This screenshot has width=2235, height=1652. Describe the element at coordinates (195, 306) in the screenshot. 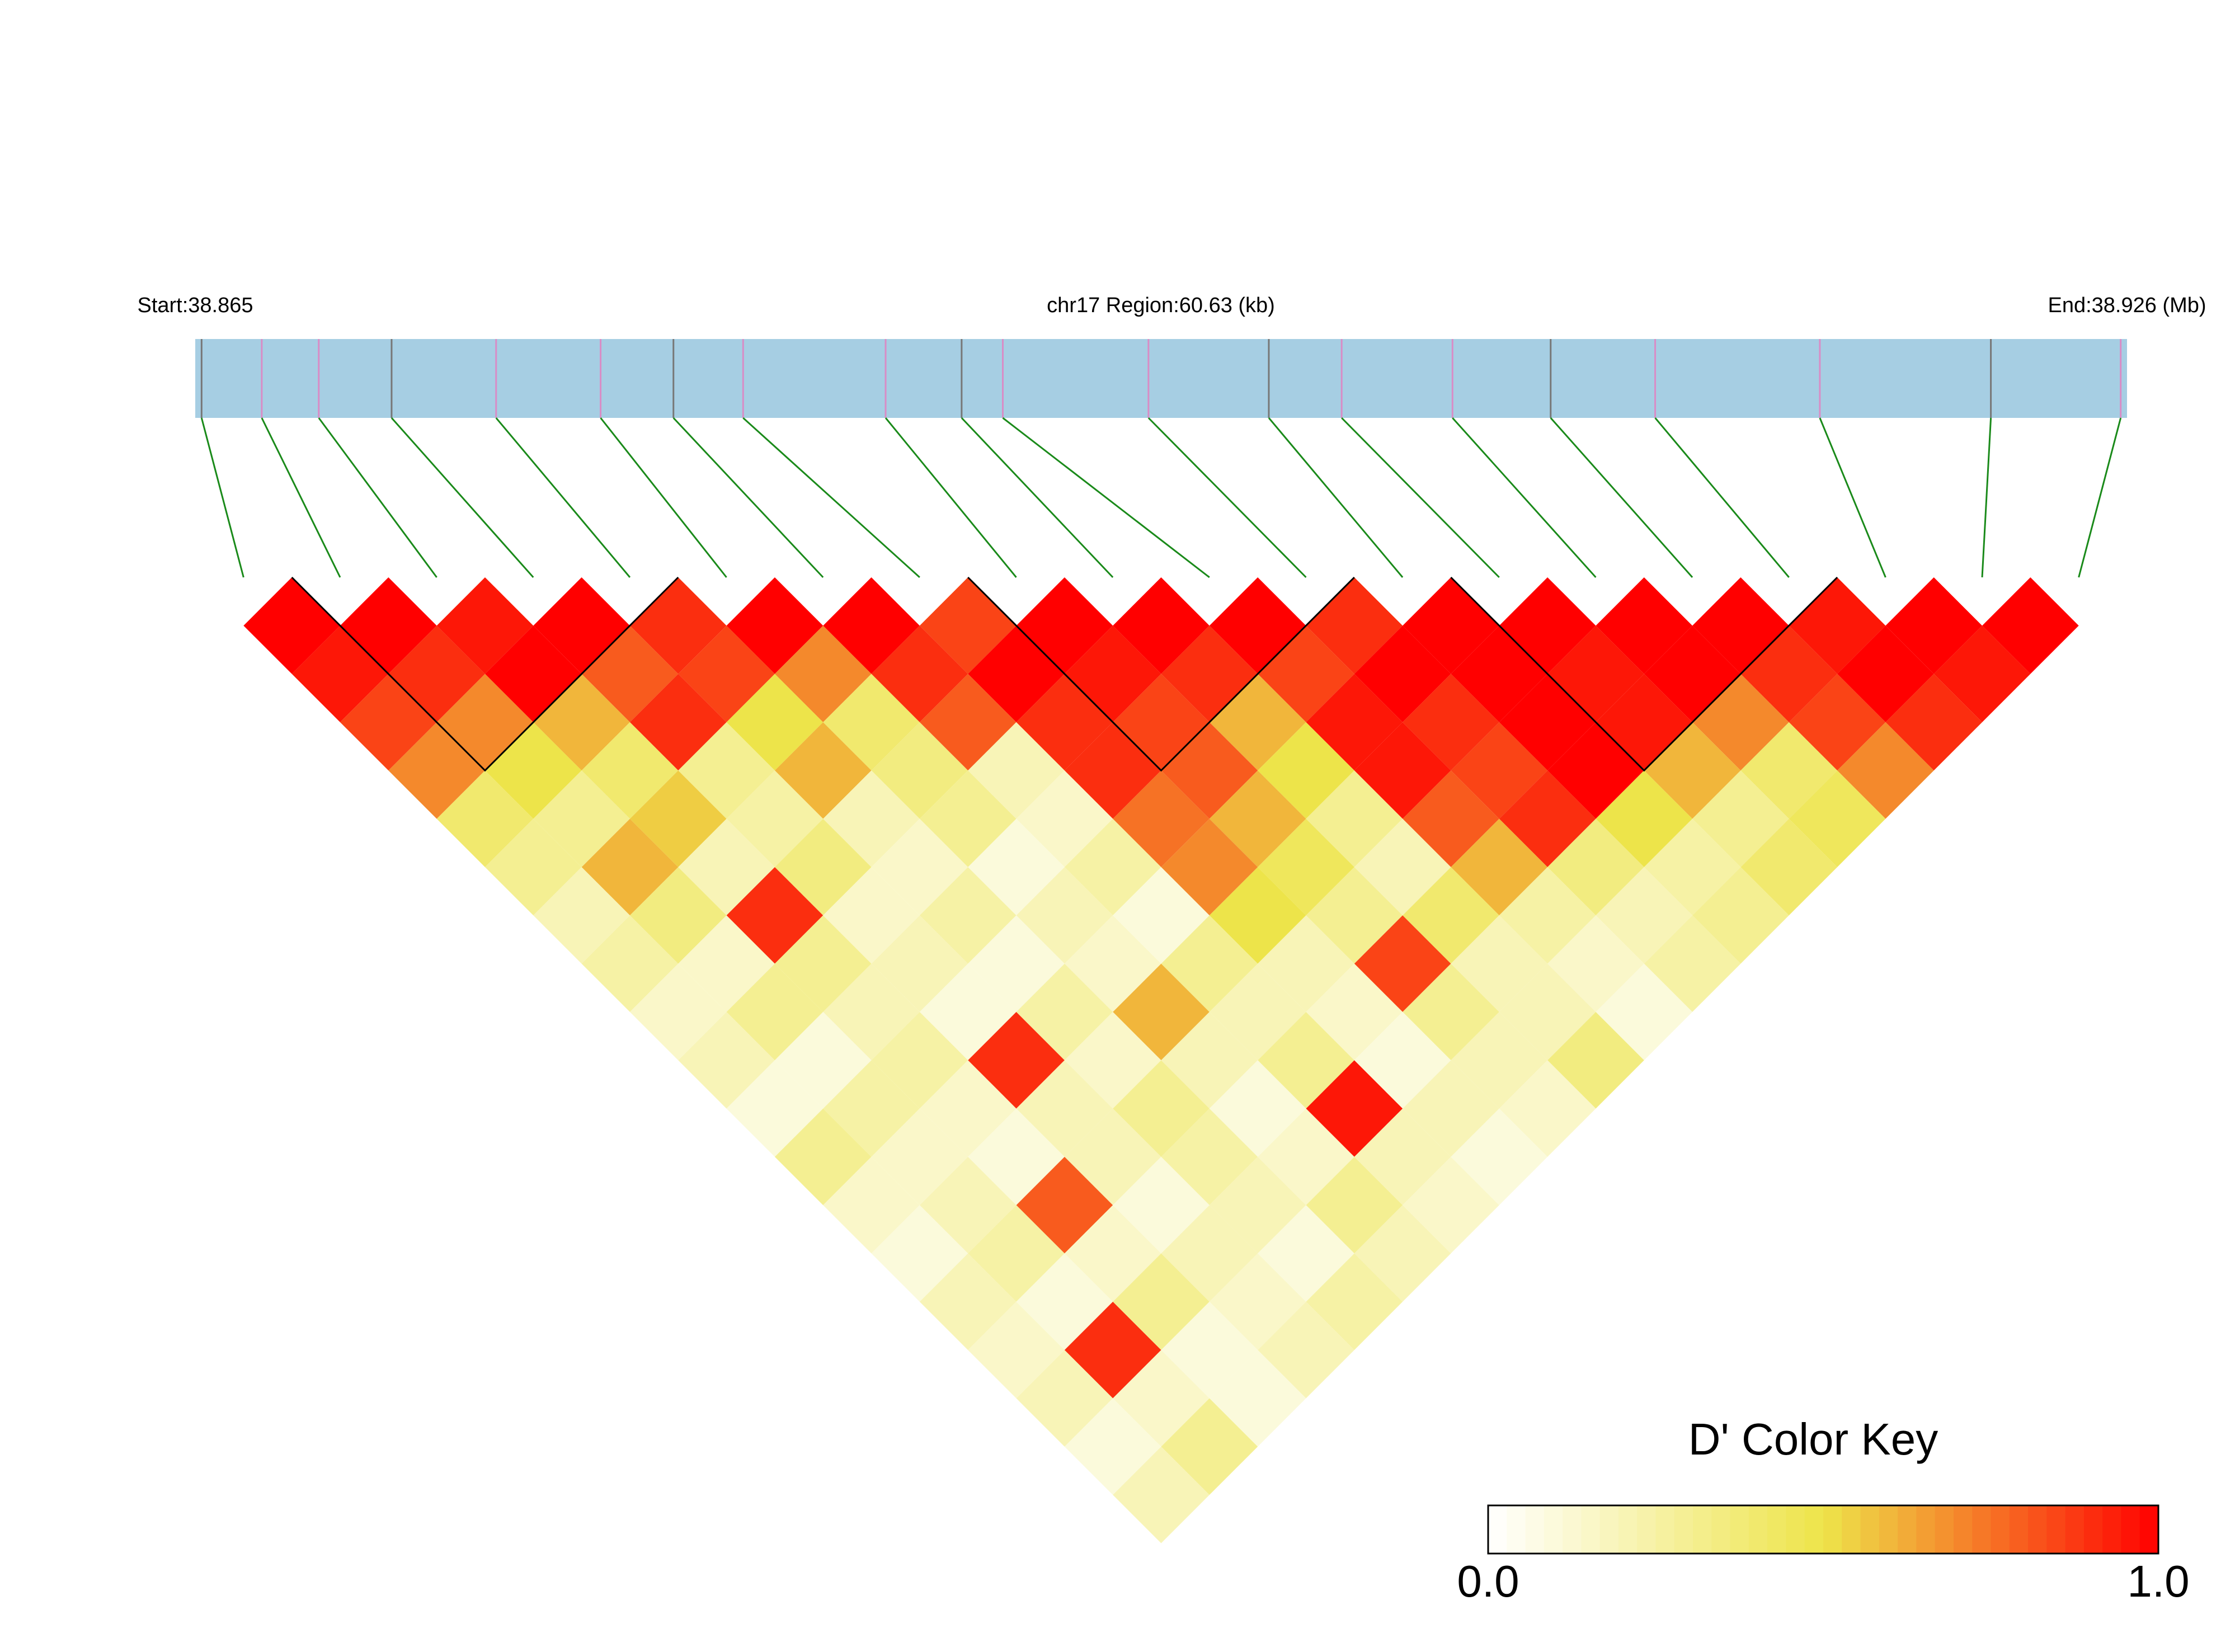

I see `start-label: Start:38.865` at that location.